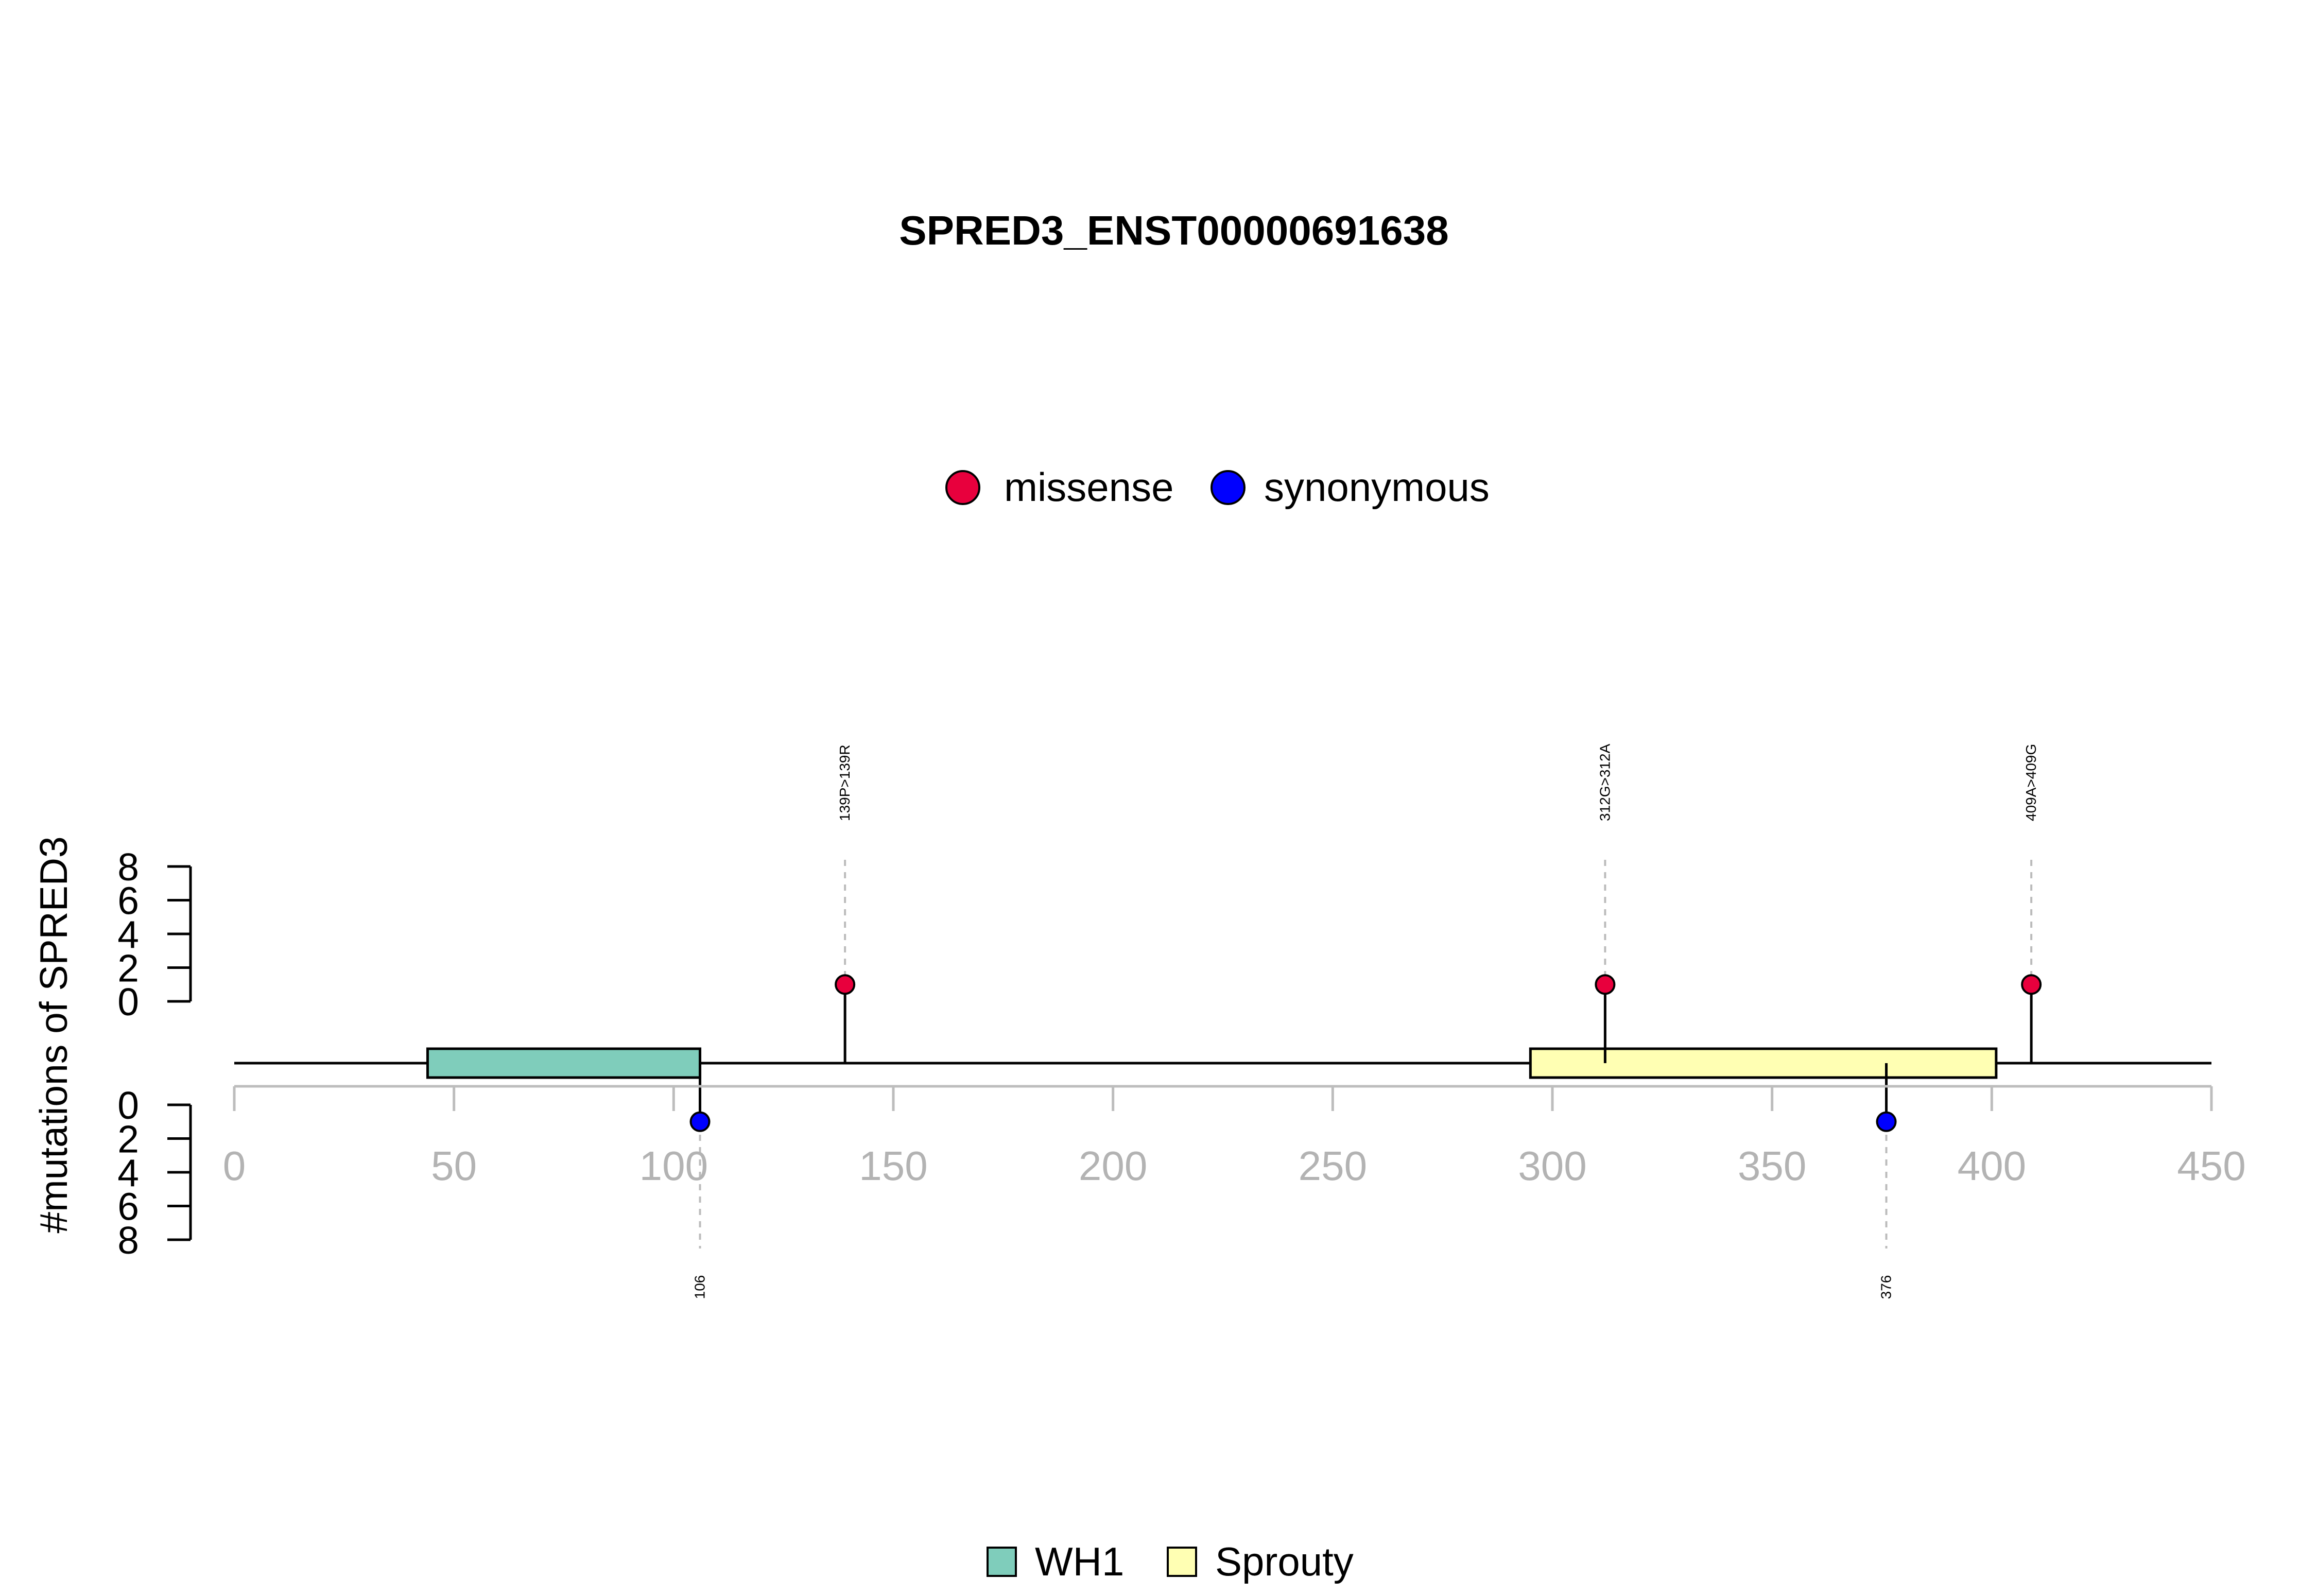  I want to click on y-tick-label-top-0: 0, so click(128, 1002).